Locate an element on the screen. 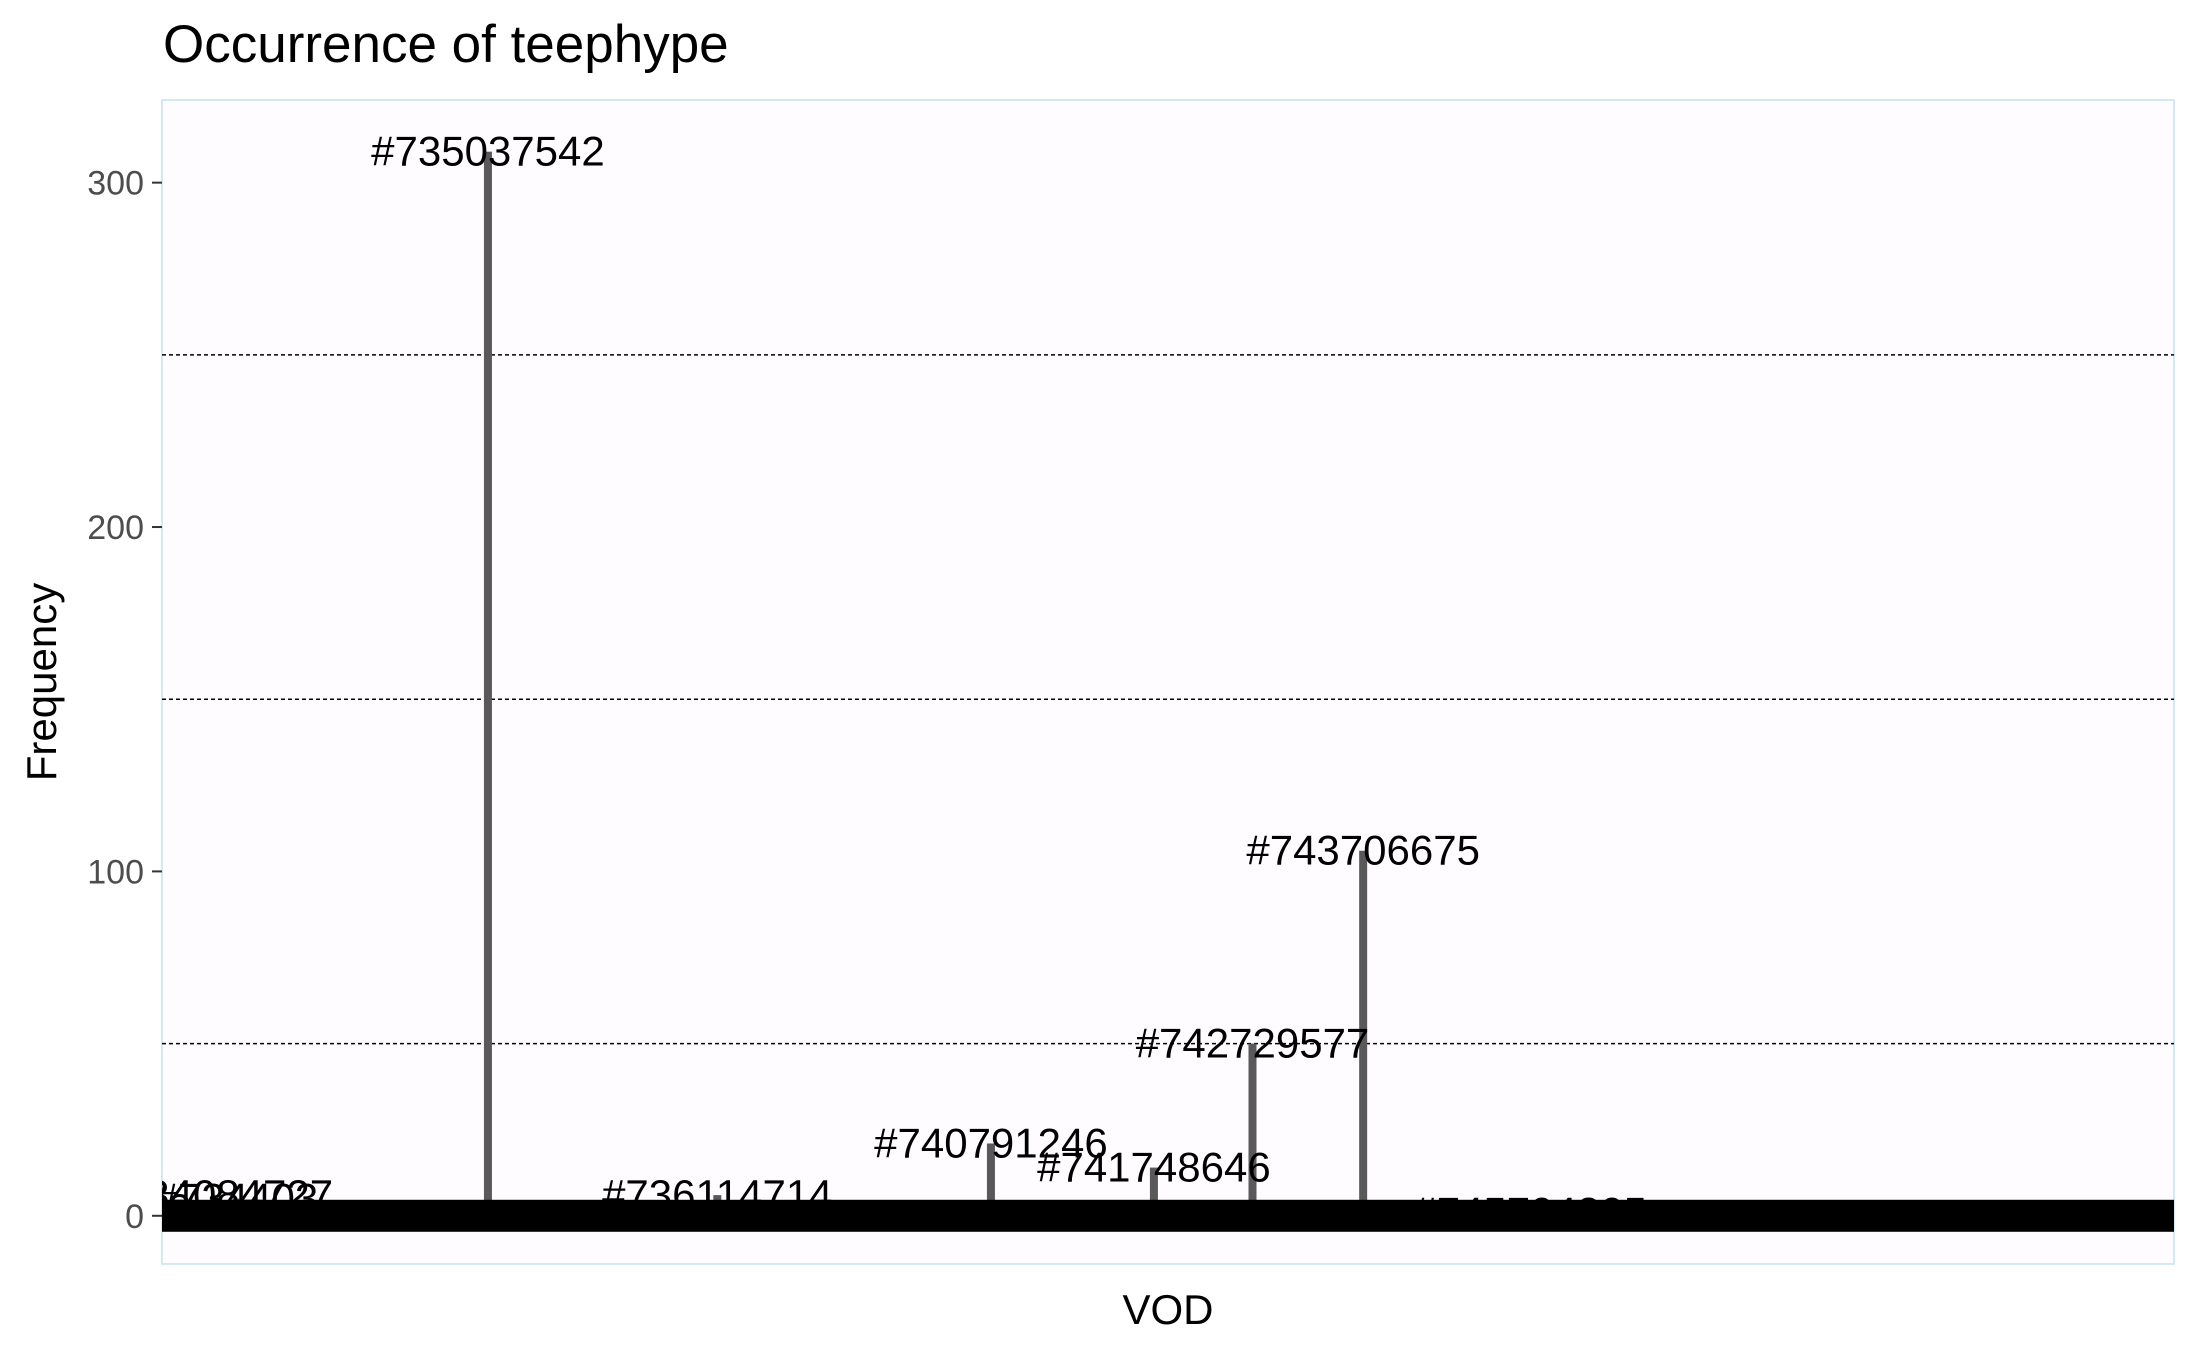 The height and width of the screenshot is (1350, 2187). baseline-band-rect is located at coordinates (1168, 1215).